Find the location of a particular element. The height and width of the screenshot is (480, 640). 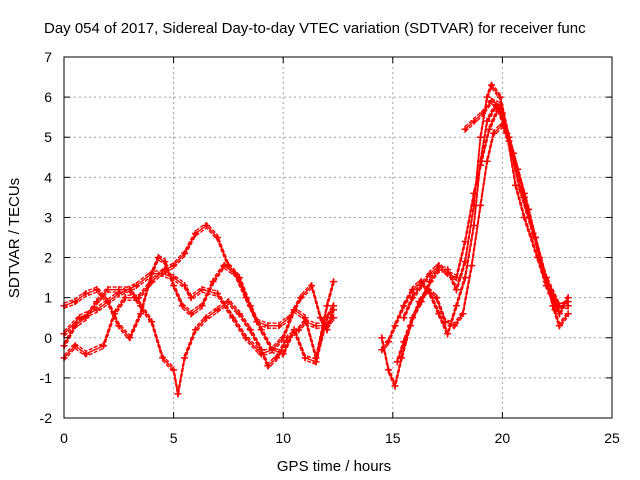

series-line is located at coordinates (199, 342).